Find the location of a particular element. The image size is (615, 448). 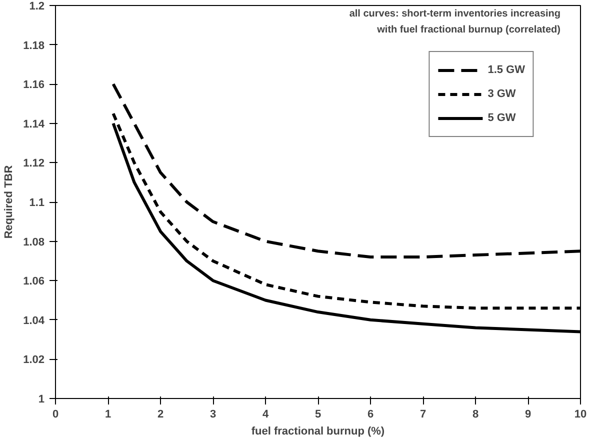

y-tick-label: 1.2 is located at coordinates (37, 6).